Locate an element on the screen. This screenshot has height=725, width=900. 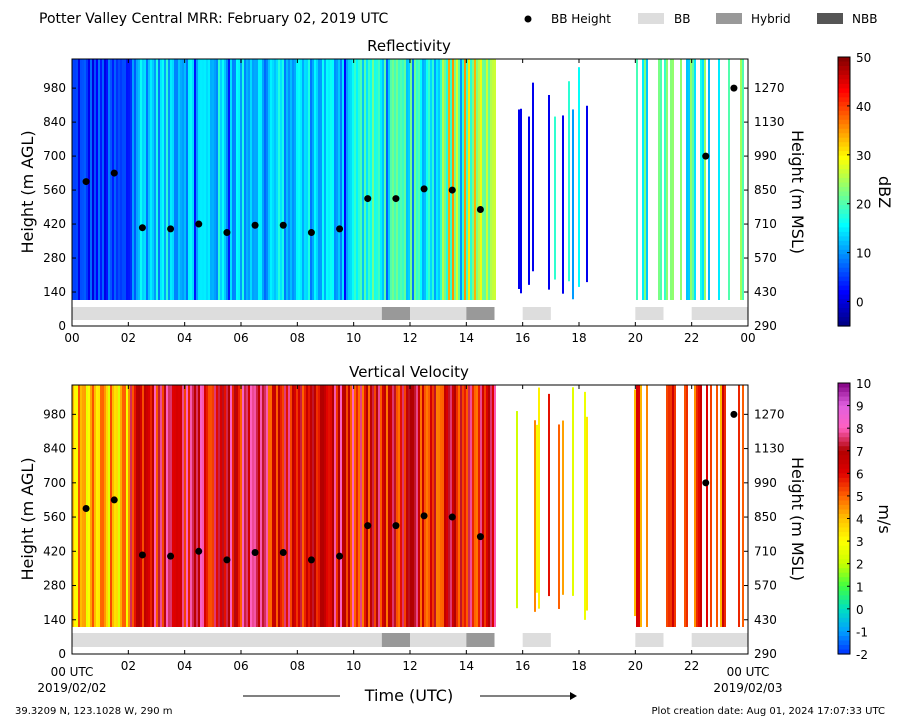
x-tick-label: 06 is located at coordinates (240, 666).